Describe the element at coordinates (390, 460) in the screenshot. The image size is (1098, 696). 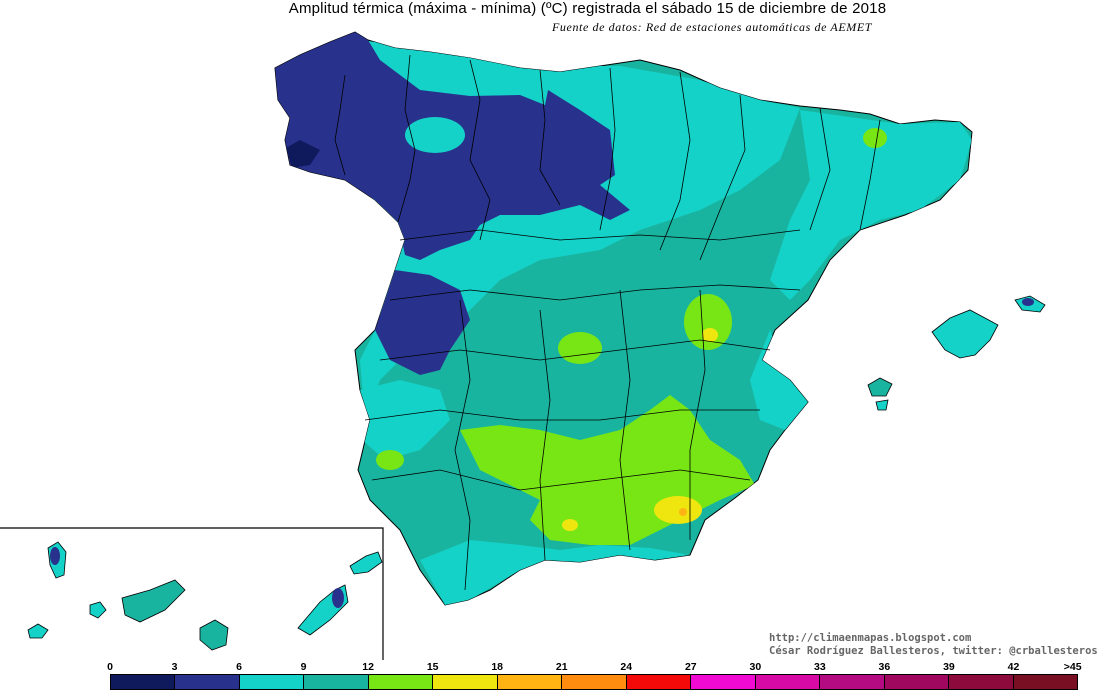
I see `zone-12-15-huelva` at that location.